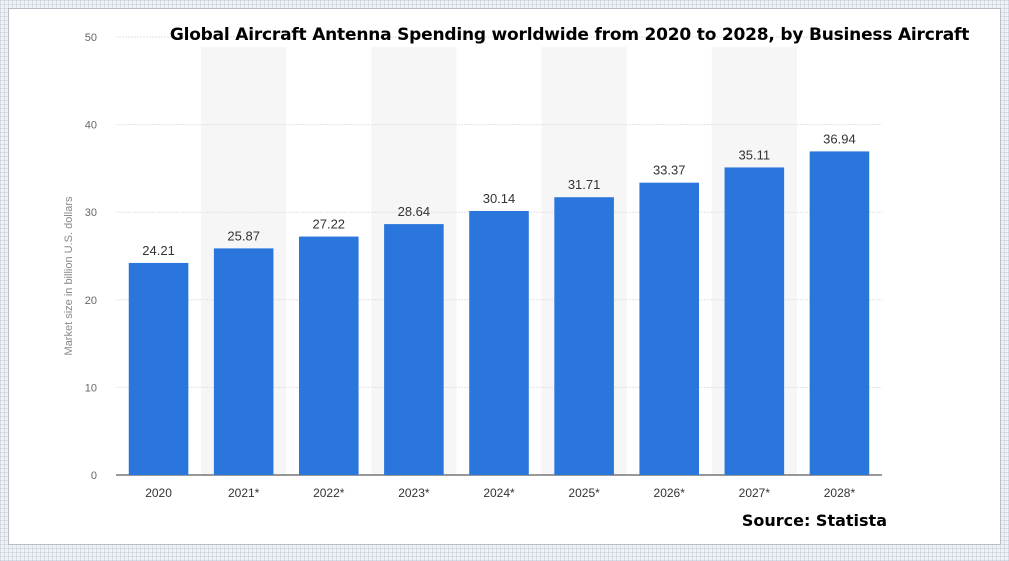 This screenshot has height=561, width=1009. Describe the element at coordinates (91, 301) in the screenshot. I see `y-tick-label: 20` at that location.